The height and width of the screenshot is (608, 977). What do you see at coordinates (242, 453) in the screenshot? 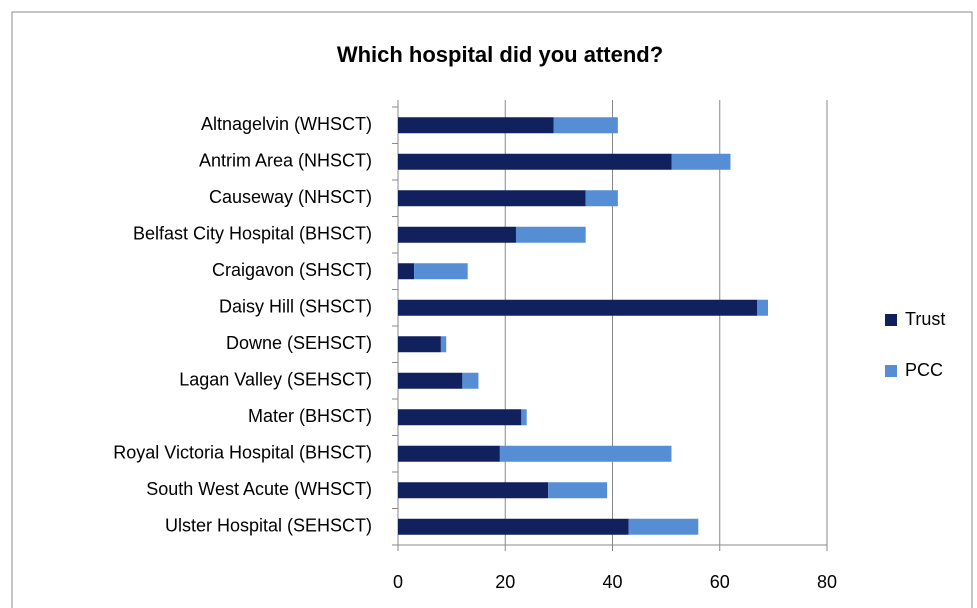
I see `y-tick-label: Royal Victoria Hospital (BHSCT)` at bounding box center [242, 453].